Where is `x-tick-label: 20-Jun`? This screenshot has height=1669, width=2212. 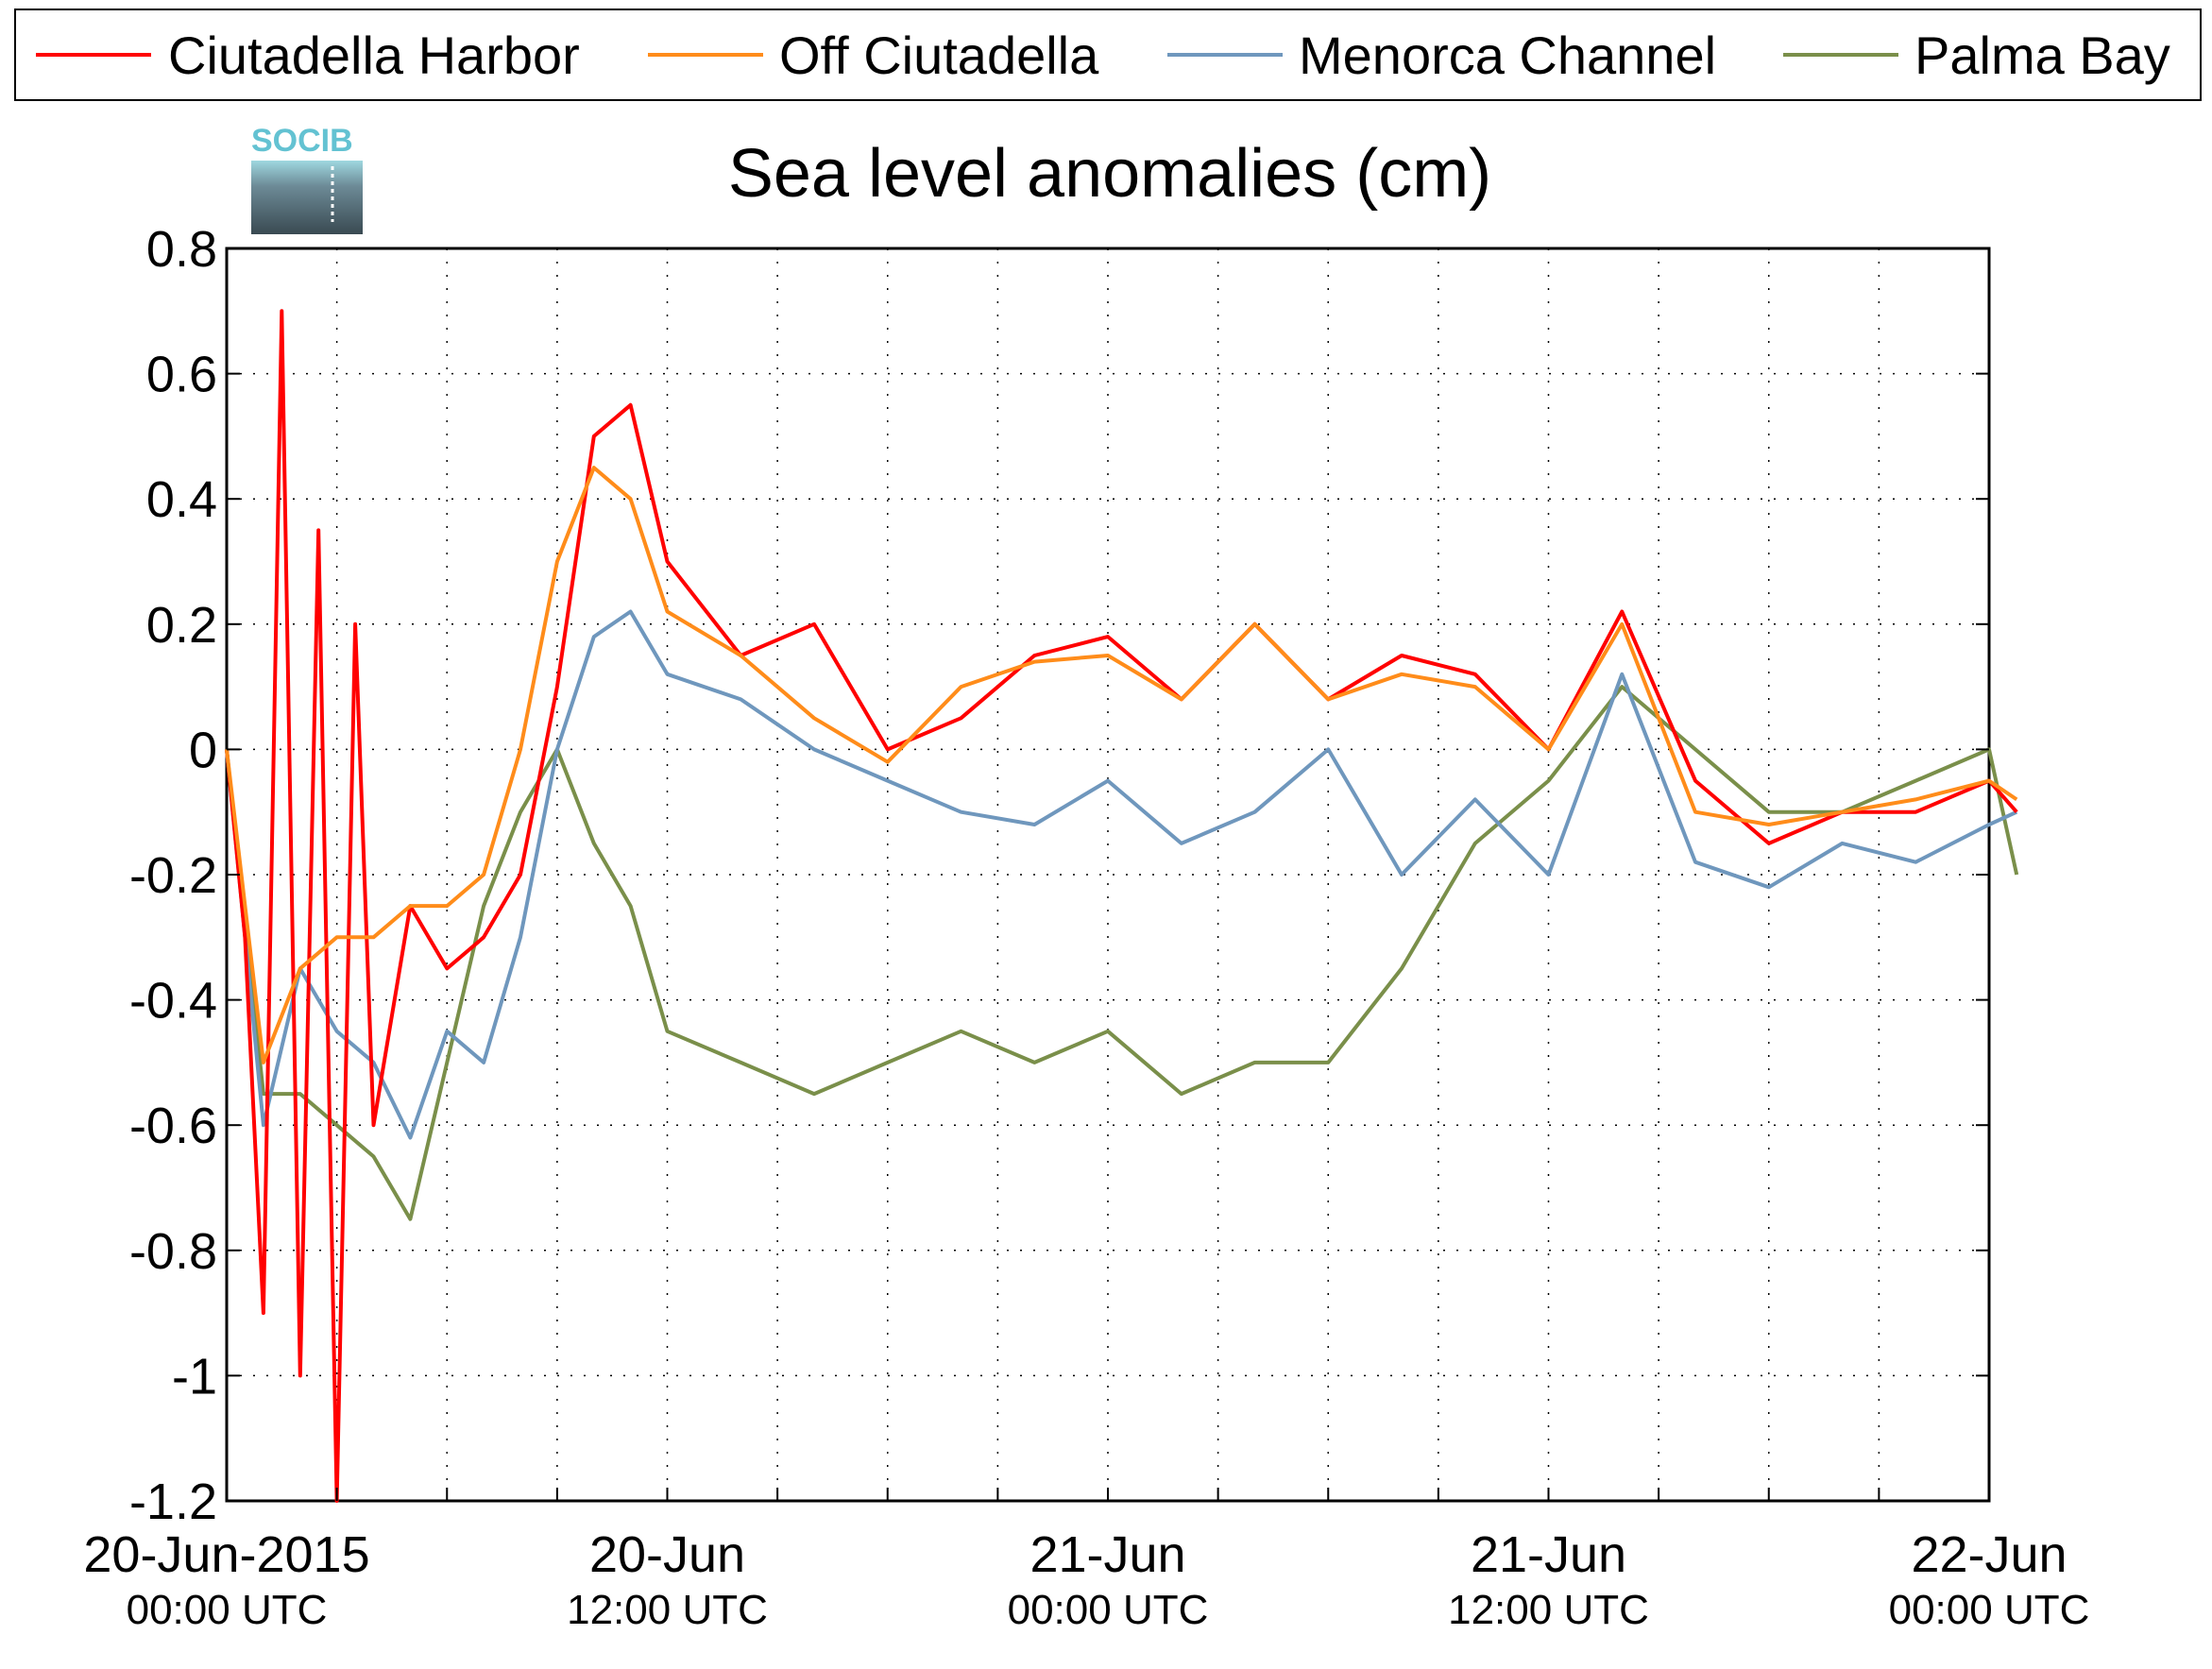
x-tick-label: 20-Jun is located at coordinates (667, 1554).